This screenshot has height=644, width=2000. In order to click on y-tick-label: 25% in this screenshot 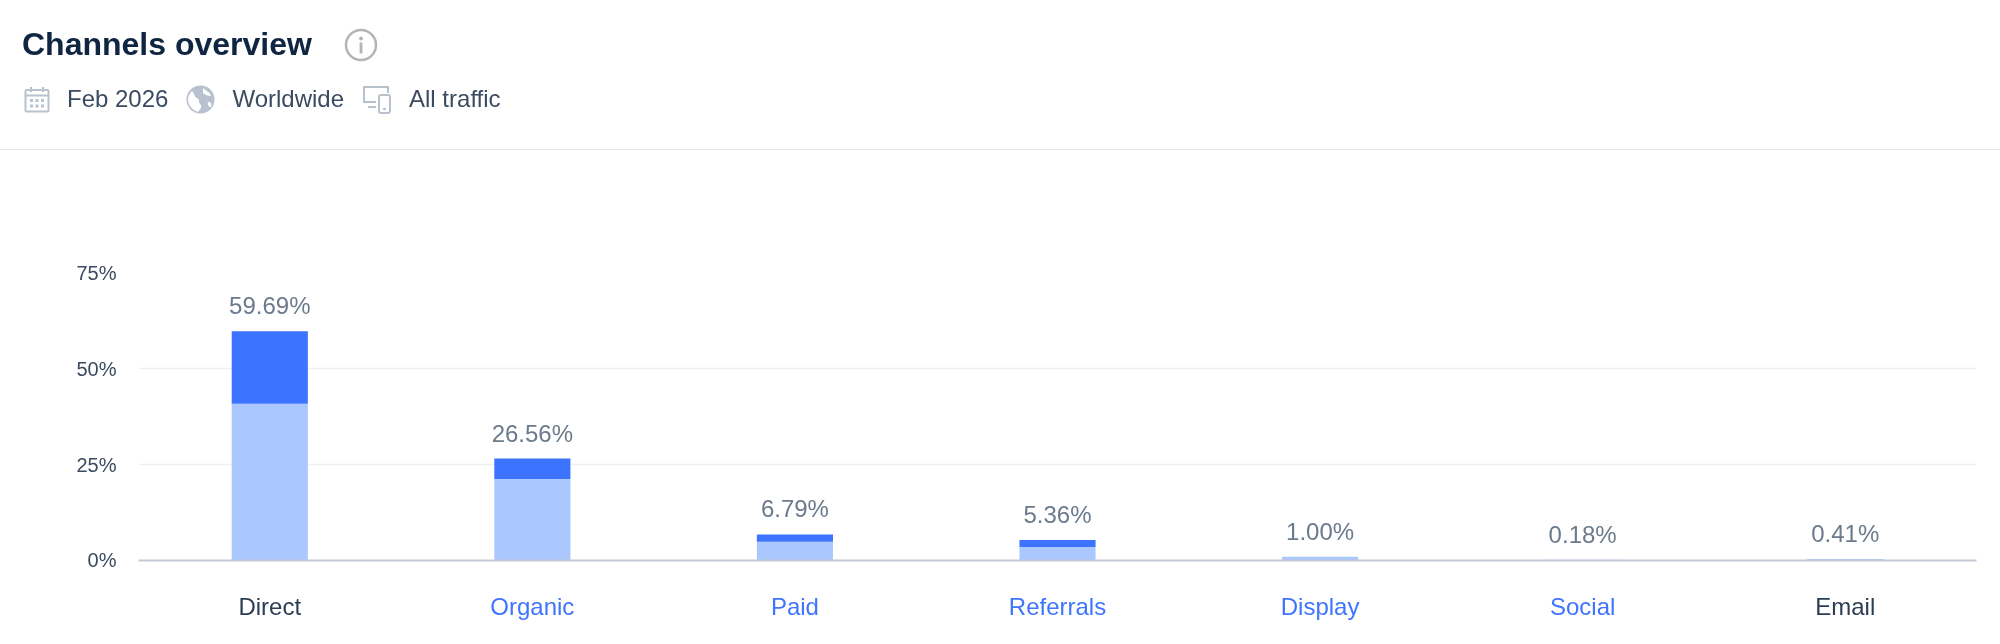, I will do `click(96, 464)`.